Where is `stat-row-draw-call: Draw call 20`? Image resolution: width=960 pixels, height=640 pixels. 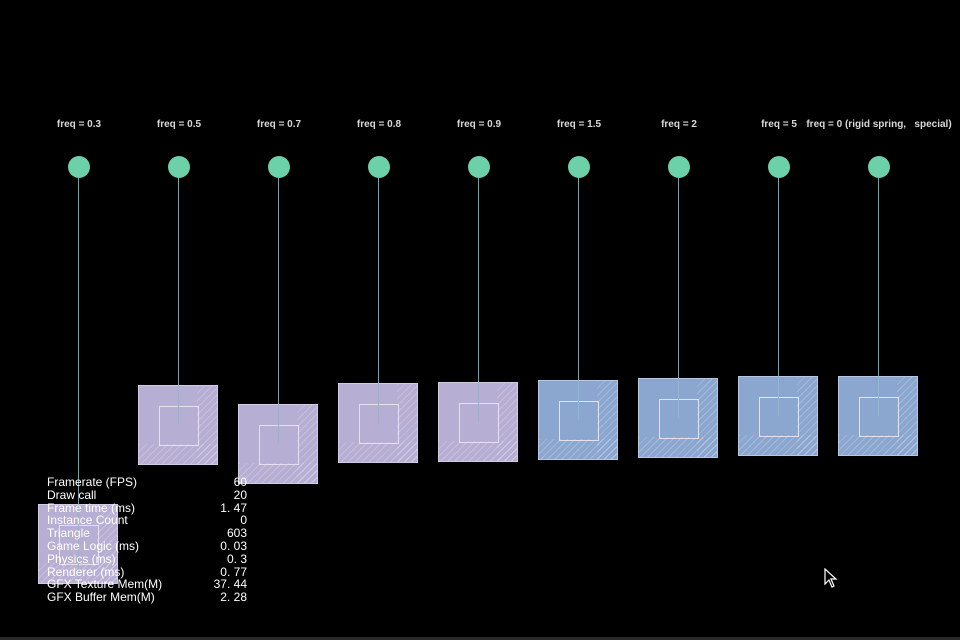 stat-row-draw-call: Draw call 20 is located at coordinates (147, 494).